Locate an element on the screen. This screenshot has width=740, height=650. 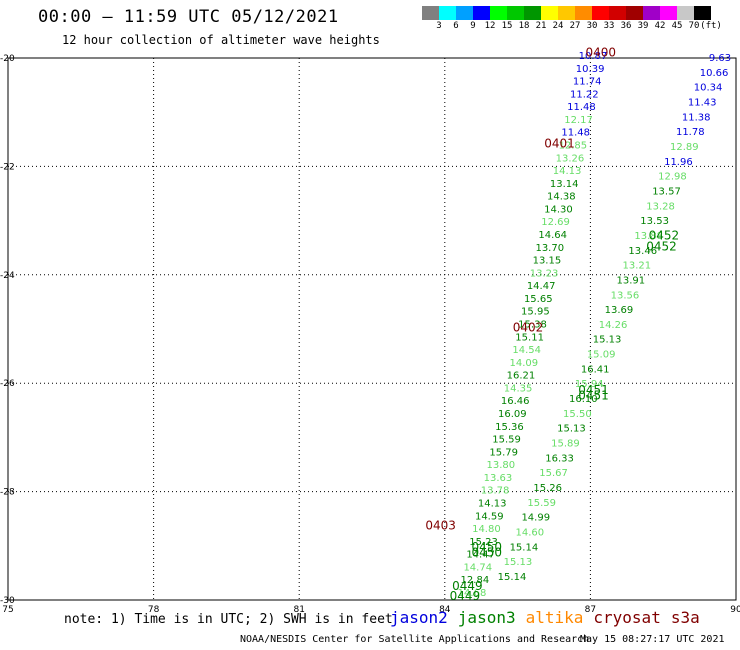
wave-height-value-track-a: 13.80 is located at coordinates (500, 465).